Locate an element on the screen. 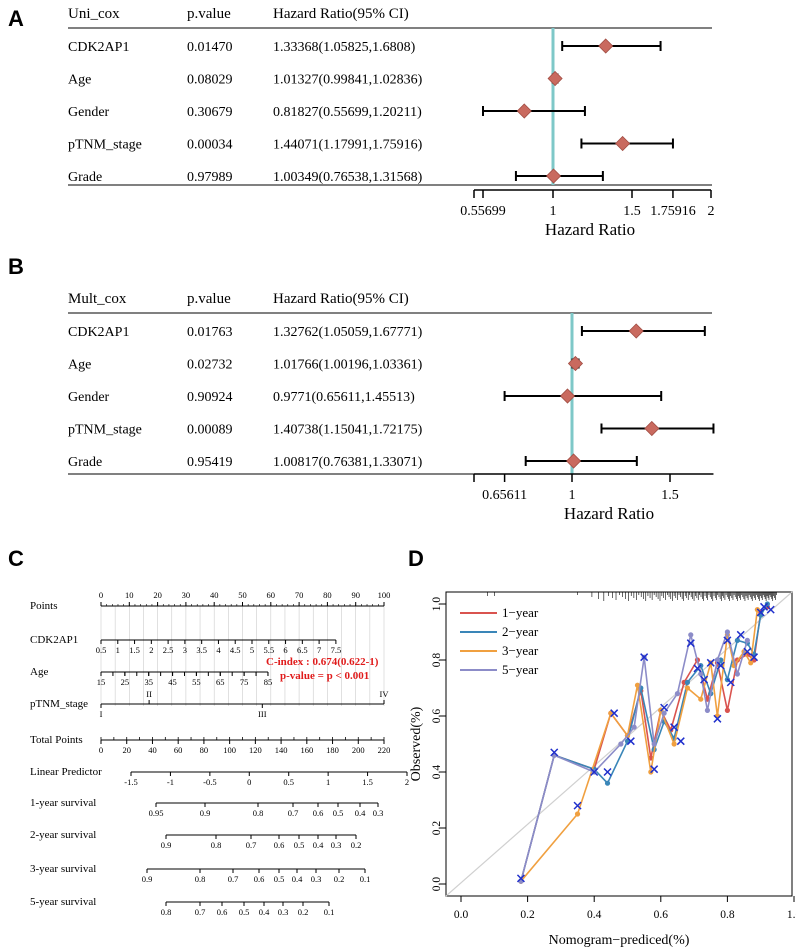  row-p-value: 0.01470 is located at coordinates (210, 47).